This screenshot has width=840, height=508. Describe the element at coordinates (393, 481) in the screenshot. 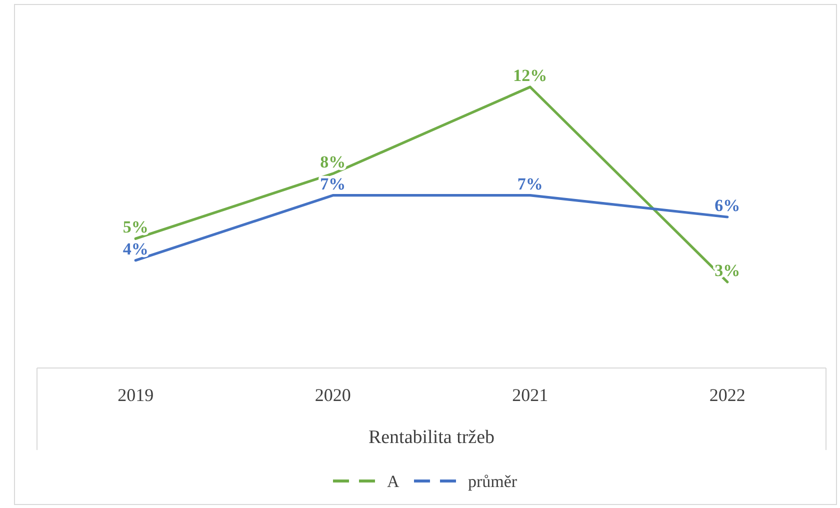

I see `legend-label: A` at that location.